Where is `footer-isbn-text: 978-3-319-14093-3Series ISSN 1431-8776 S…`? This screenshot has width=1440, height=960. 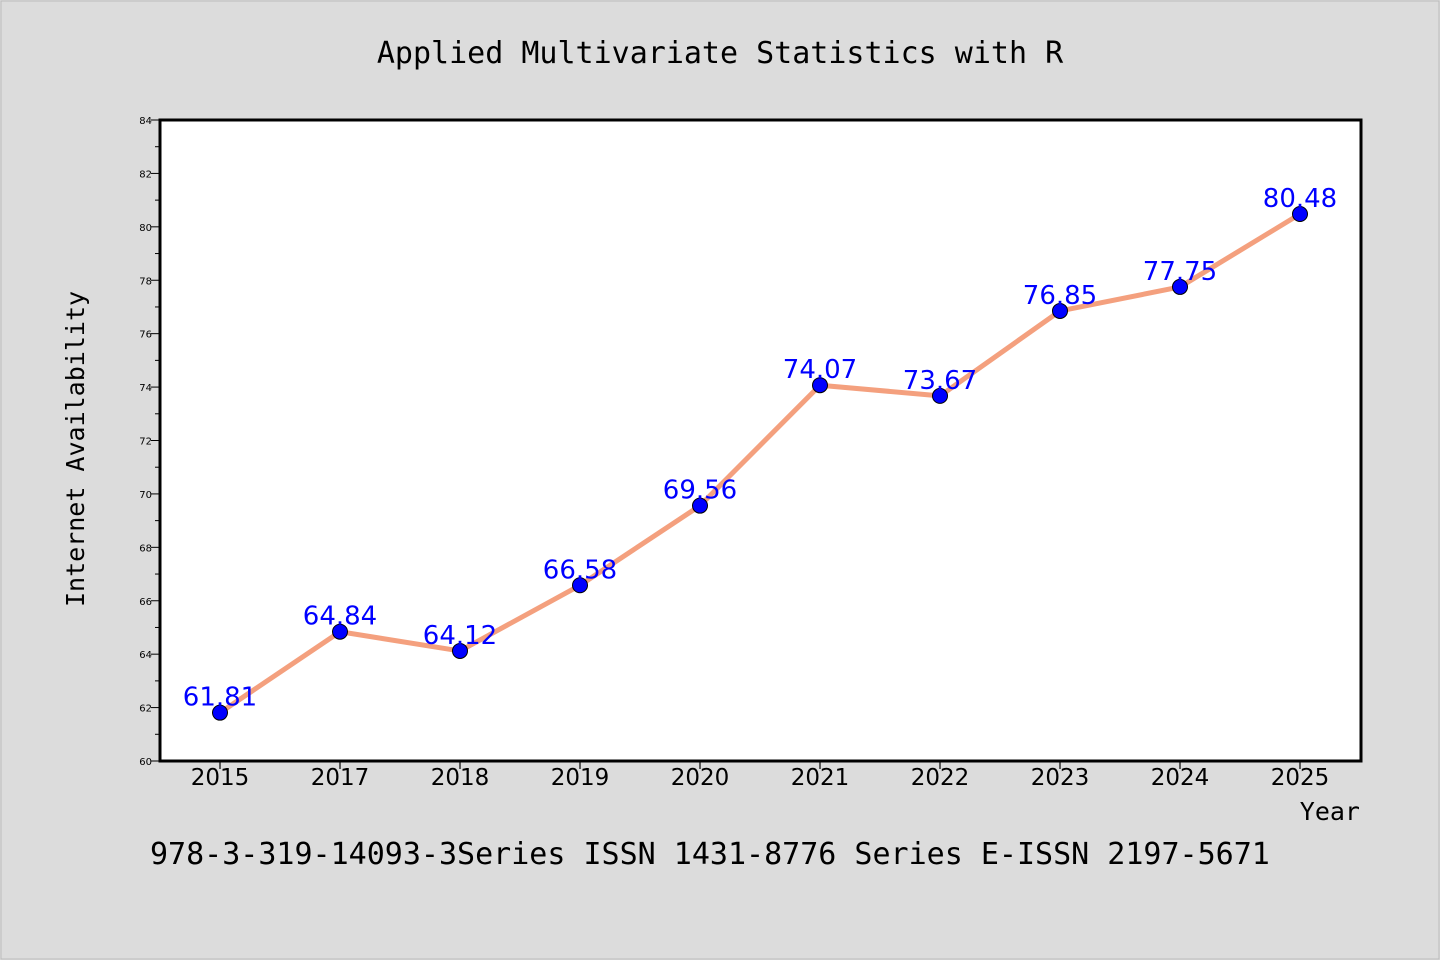
footer-isbn-text: 978-3-319-14093-3Series ISSN 1431-8776 S… is located at coordinates (710, 854).